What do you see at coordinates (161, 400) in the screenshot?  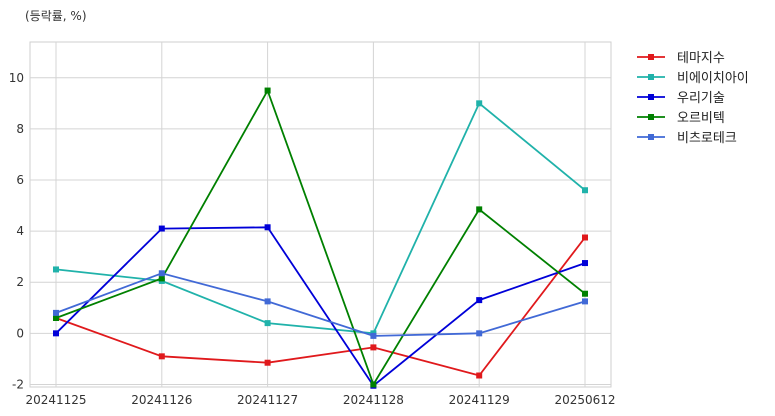 I see `x-tick-label: 20241126` at bounding box center [161, 400].